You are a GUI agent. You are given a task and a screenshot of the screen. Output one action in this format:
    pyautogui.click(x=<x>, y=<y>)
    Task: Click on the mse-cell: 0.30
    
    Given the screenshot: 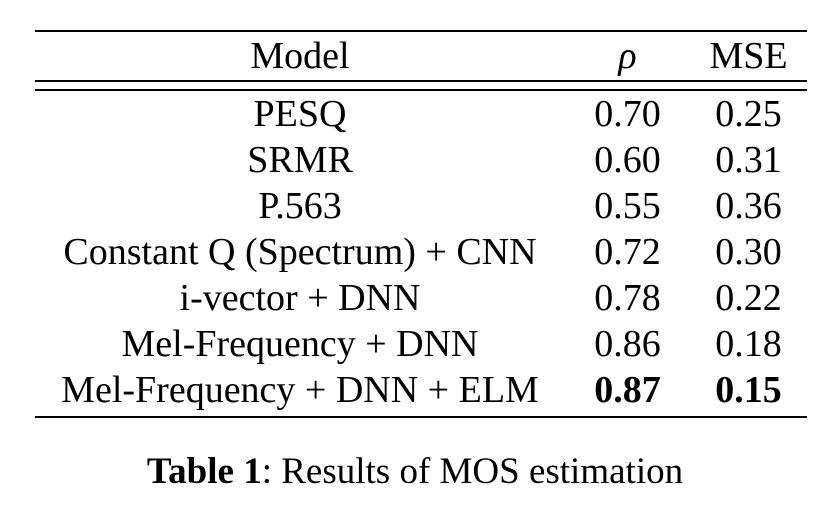 What is the action you would take?
    pyautogui.click(x=748, y=252)
    